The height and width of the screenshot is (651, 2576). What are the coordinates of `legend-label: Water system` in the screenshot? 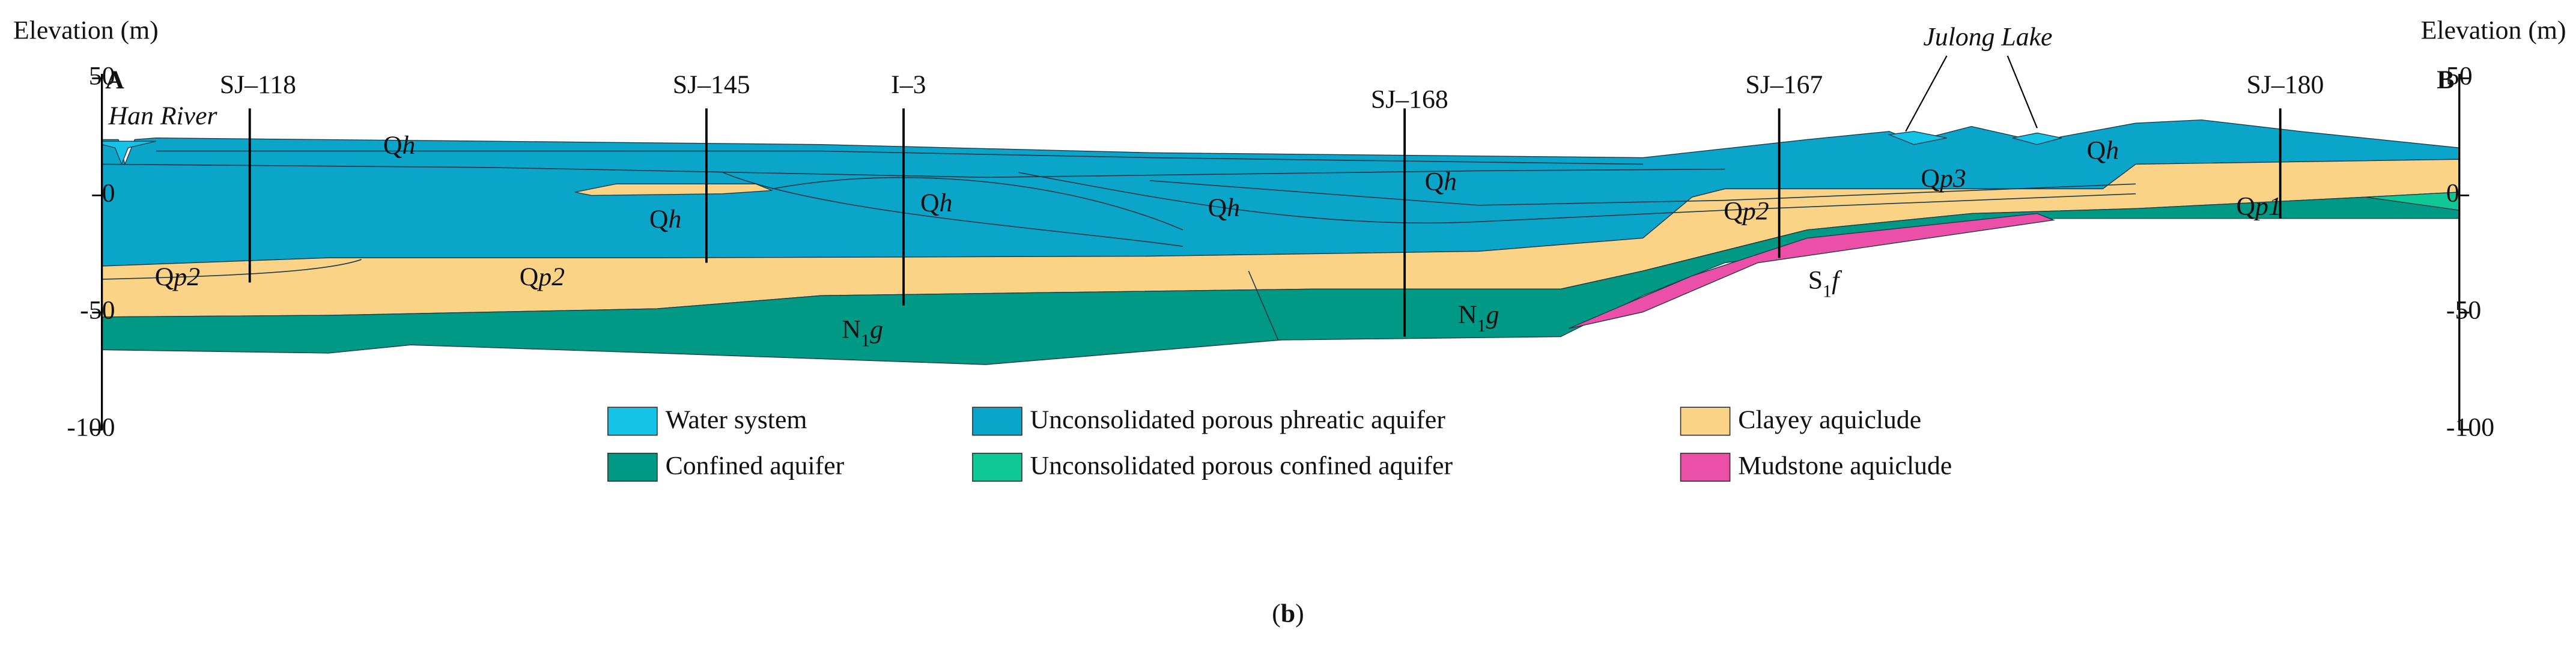 It's located at (736, 420).